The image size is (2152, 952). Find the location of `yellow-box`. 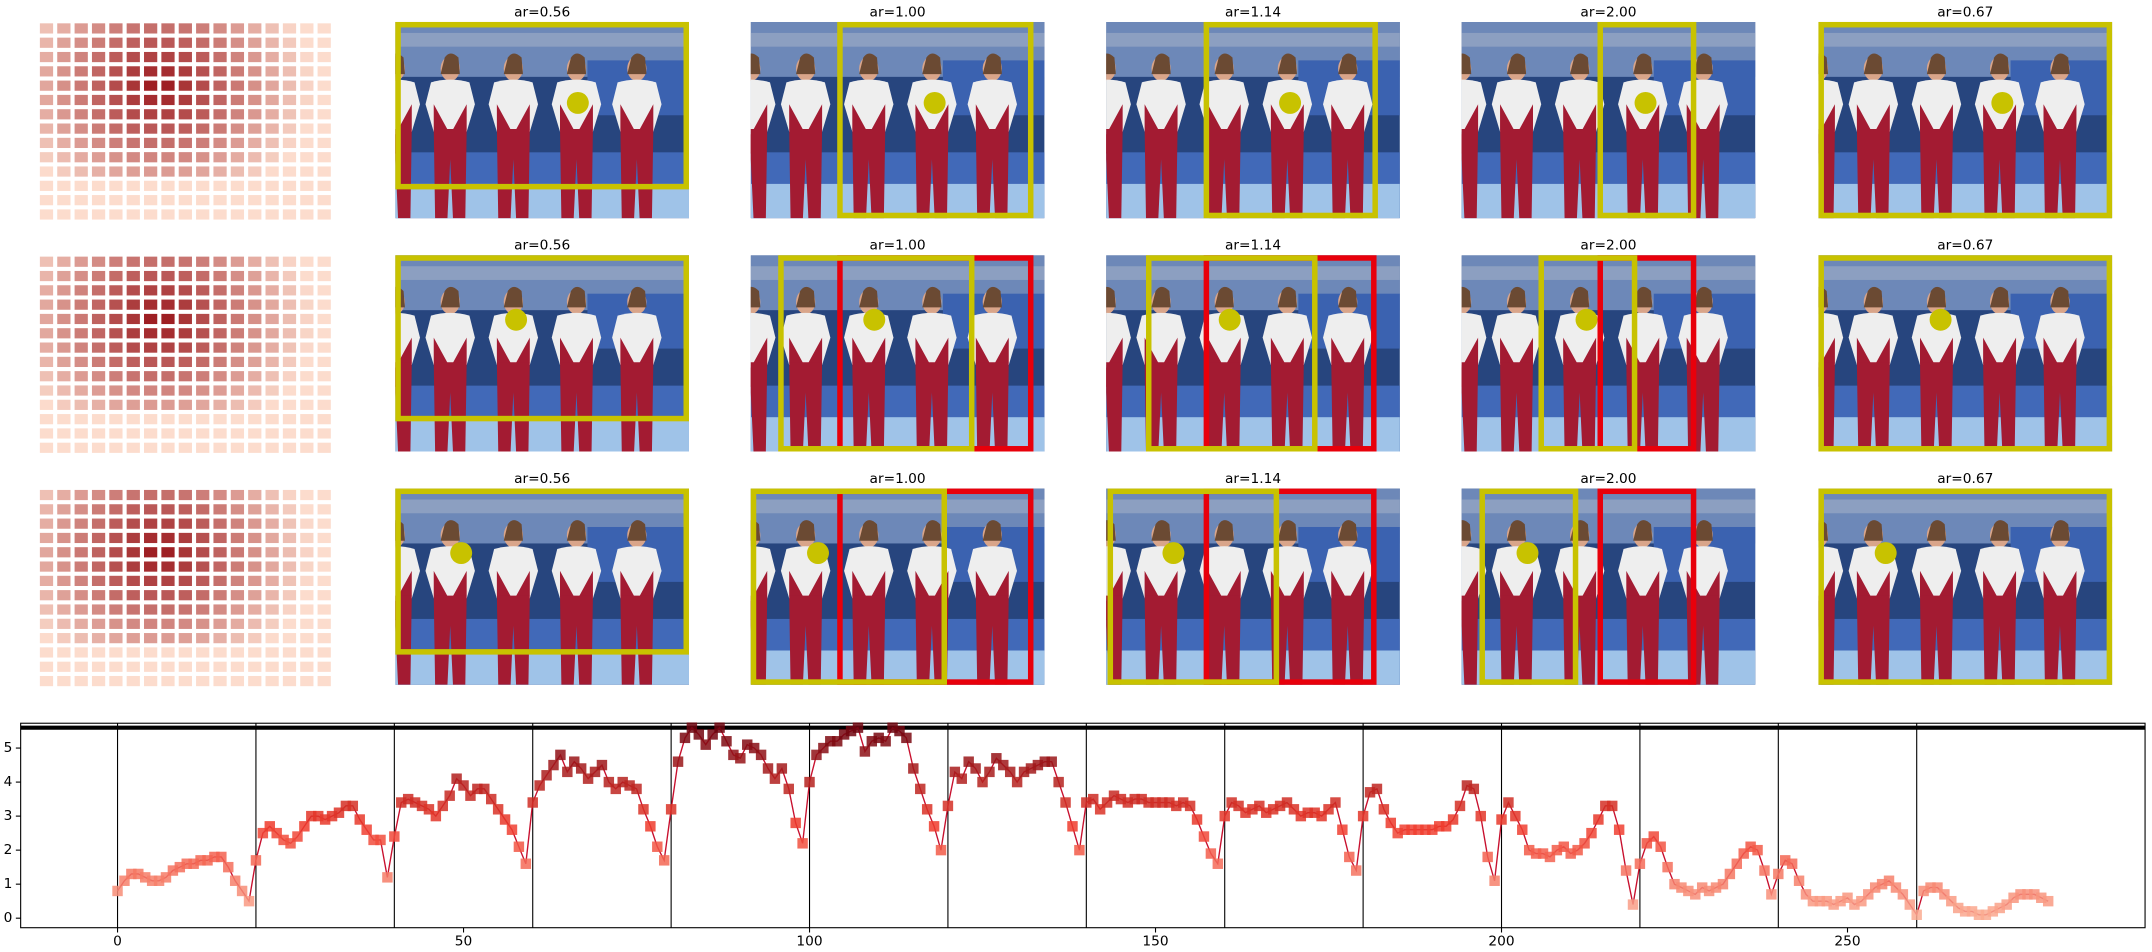

yellow-box is located at coordinates (542, 338).